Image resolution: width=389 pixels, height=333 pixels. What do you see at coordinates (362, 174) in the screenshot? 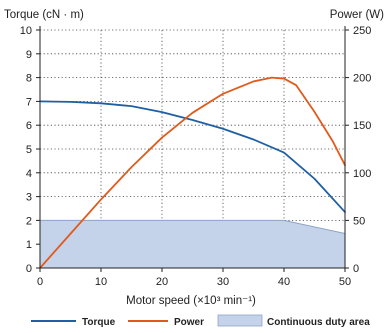
I see `y-right-tick-label-100: 100` at bounding box center [362, 174].